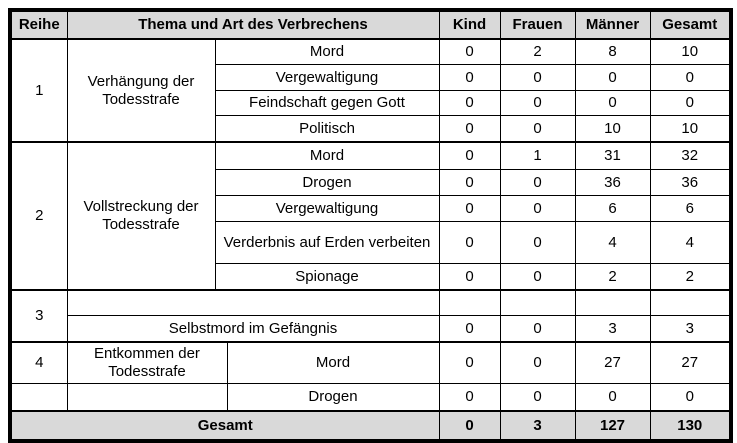  I want to click on maenner-cell: 2, so click(612, 277).